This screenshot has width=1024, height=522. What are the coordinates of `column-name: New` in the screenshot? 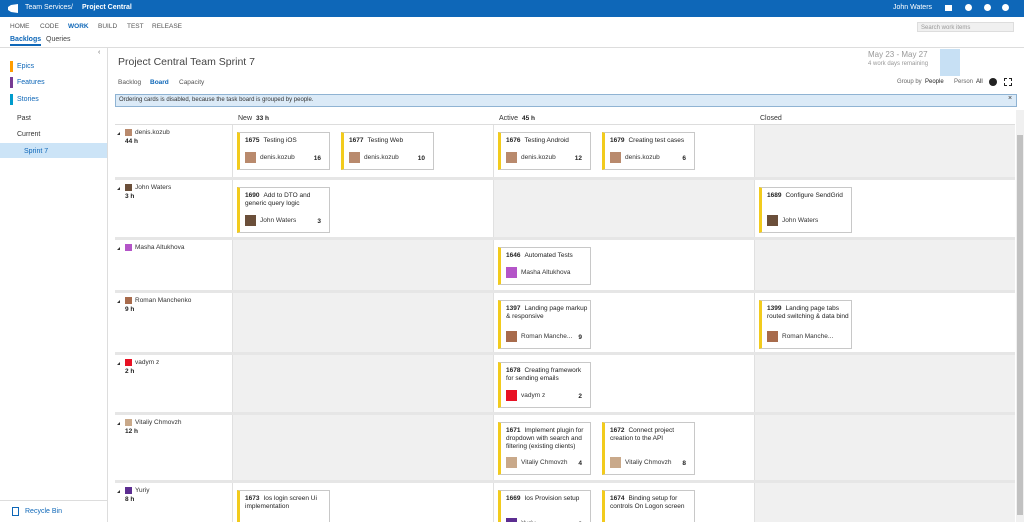 It's located at (245, 118).